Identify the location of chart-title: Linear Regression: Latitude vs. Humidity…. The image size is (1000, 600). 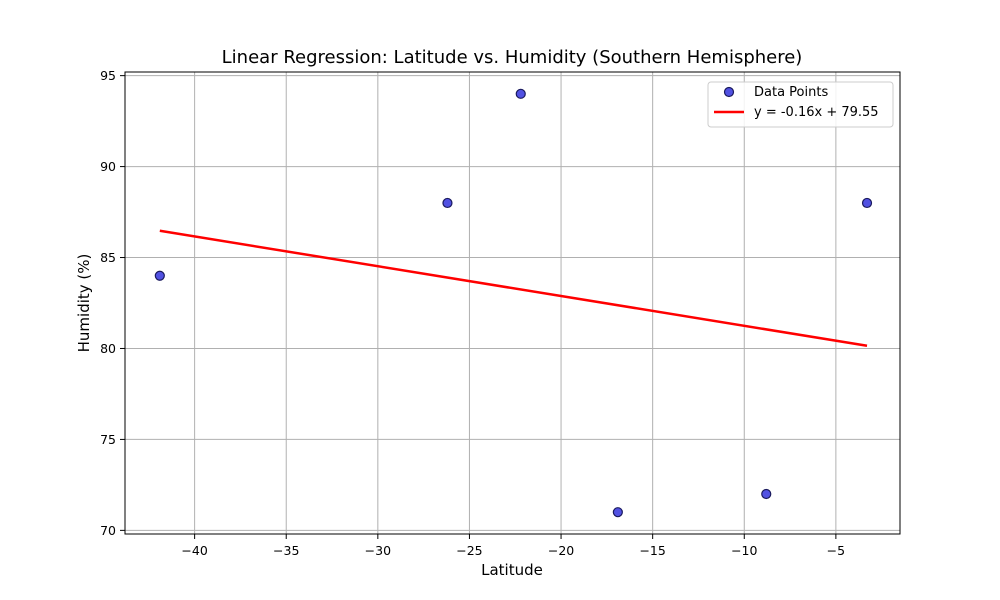
(512, 57).